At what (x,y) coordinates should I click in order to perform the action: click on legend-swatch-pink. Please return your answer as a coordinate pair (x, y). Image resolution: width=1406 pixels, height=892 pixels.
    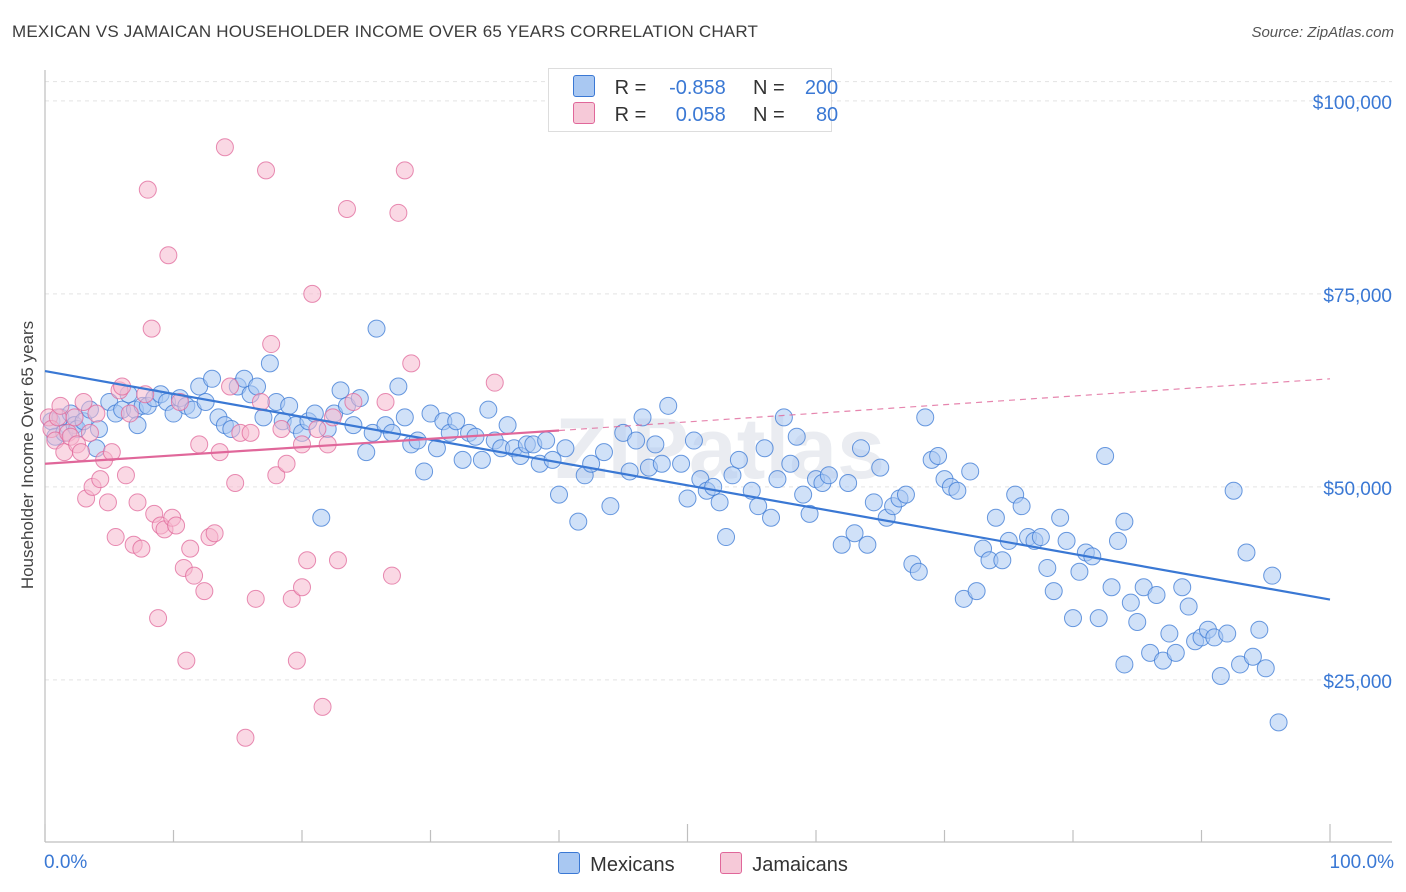
    Looking at the image, I should click on (584, 113).